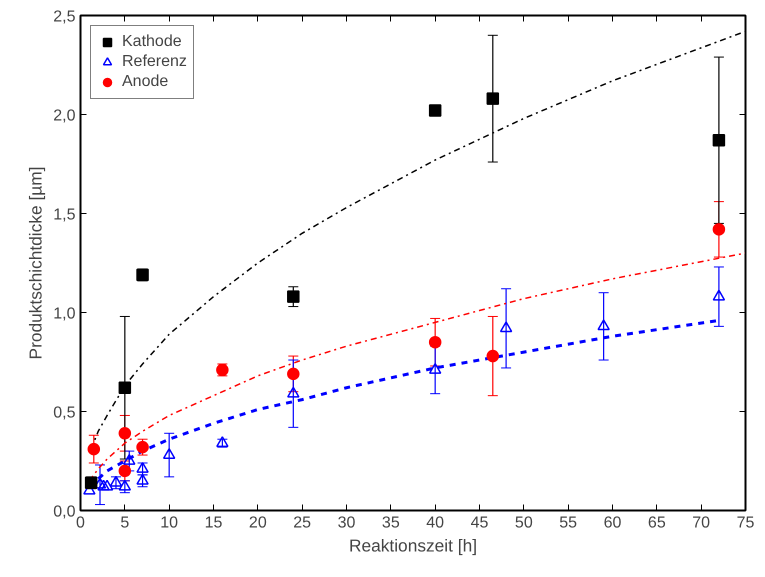 This screenshot has width=765, height=577. I want to click on x-tick-label: 25, so click(302, 523).